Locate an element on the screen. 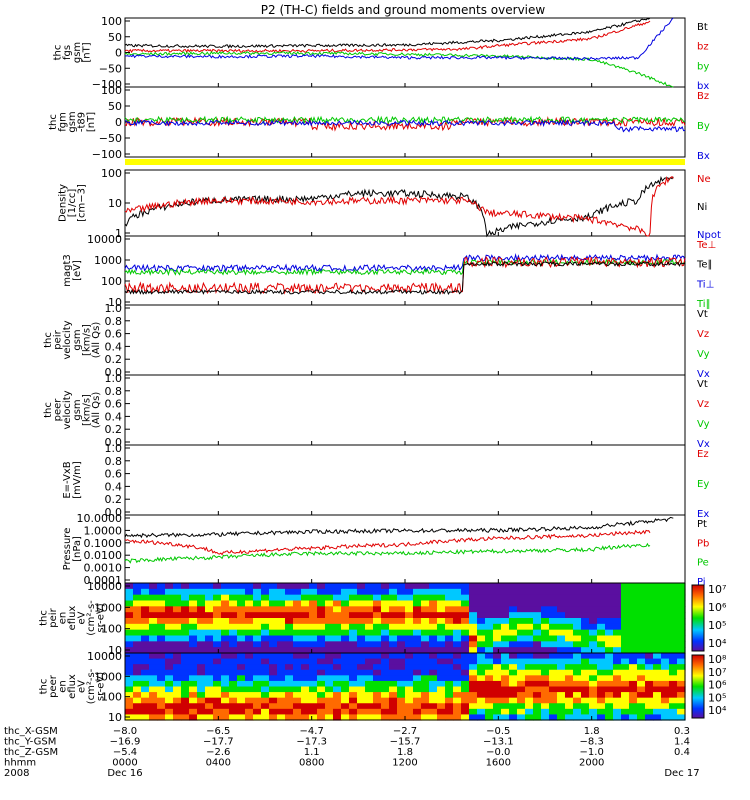  y-axis-label-line: [cm−3] is located at coordinates (82, 203).